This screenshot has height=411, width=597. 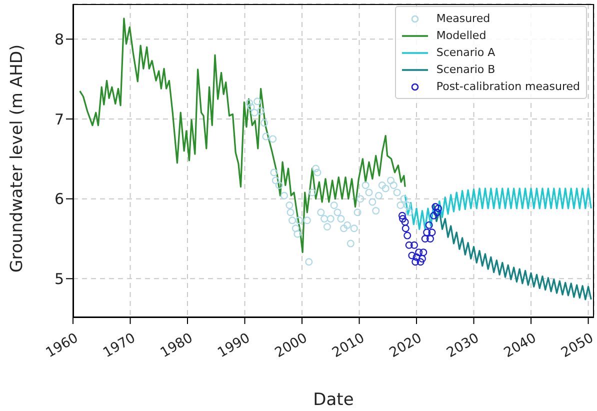 What do you see at coordinates (461, 35) in the screenshot?
I see `legend-label: Modelled` at bounding box center [461, 35].